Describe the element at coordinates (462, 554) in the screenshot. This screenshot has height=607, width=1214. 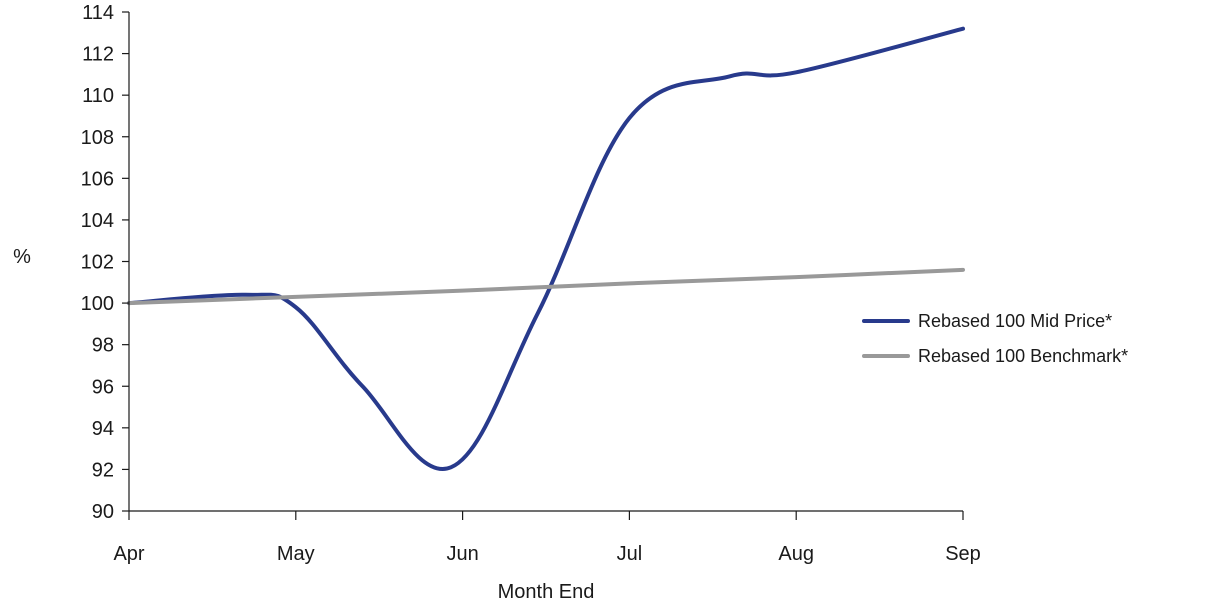
I see `x-tick-label: Jun` at that location.